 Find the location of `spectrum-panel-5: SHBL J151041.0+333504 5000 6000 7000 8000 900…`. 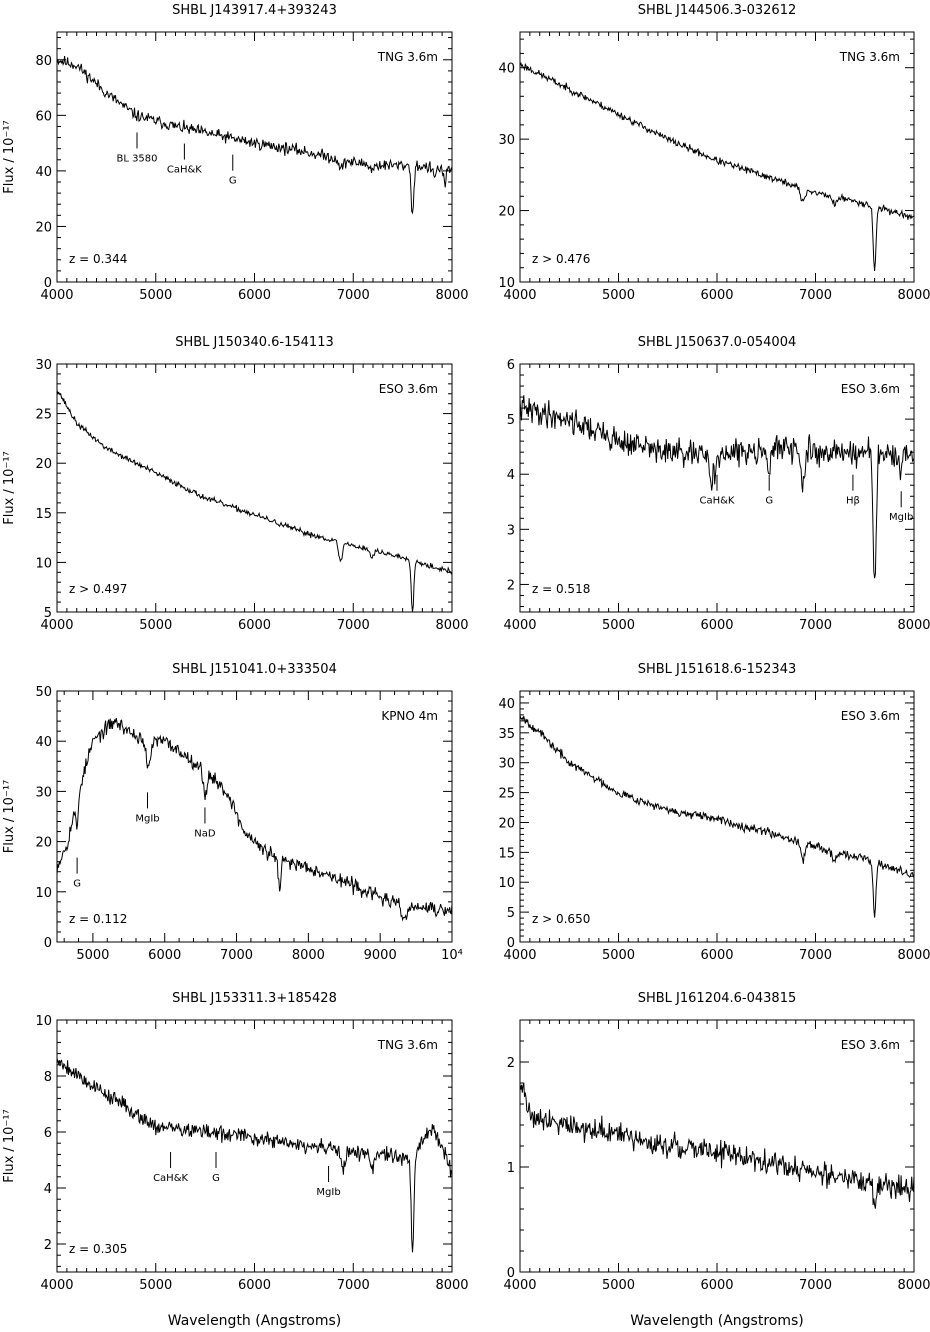

spectrum-panel-5: SHBL J151041.0+333504 5000 6000 7000 8000 900… is located at coordinates (232, 812).